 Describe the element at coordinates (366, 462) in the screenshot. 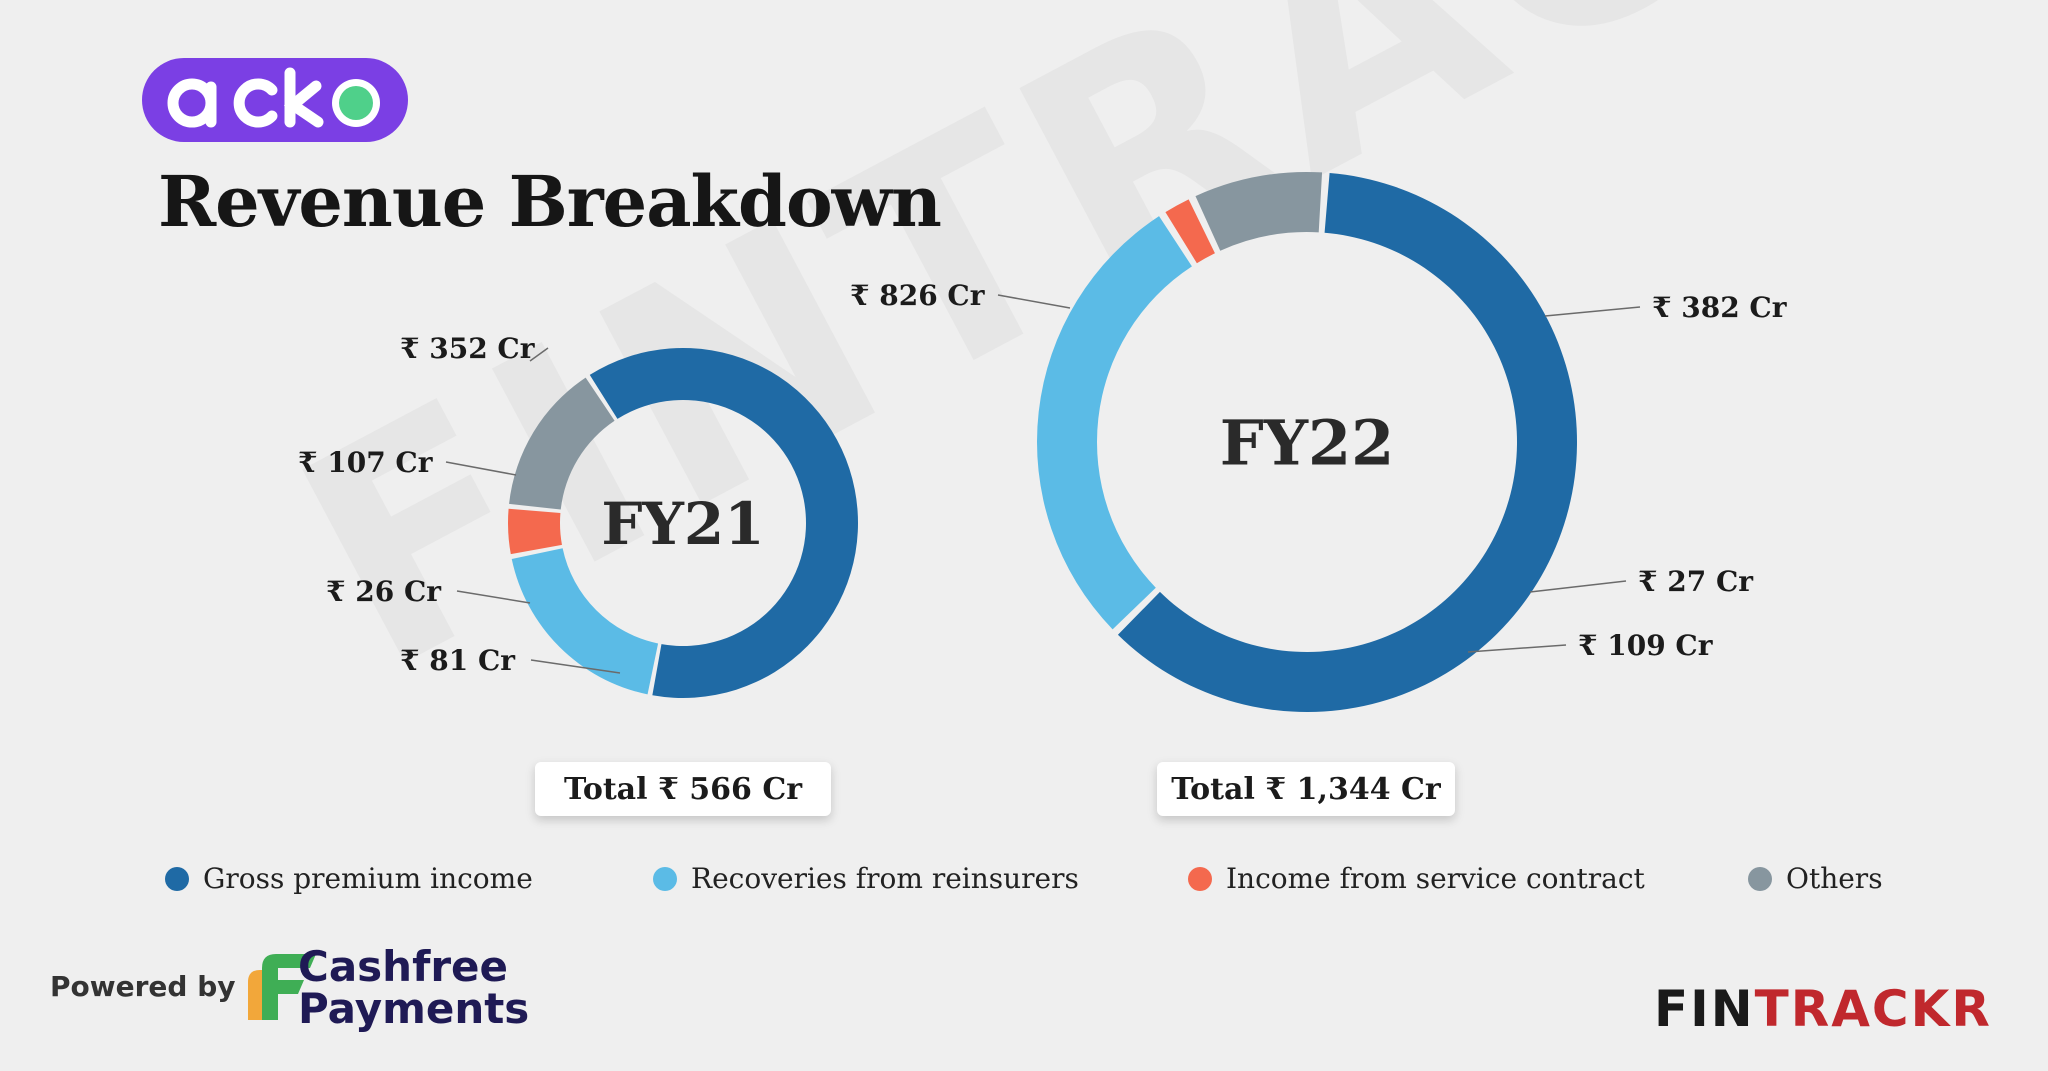

I see `fy21-data-label: ₹ 107 Cr` at that location.